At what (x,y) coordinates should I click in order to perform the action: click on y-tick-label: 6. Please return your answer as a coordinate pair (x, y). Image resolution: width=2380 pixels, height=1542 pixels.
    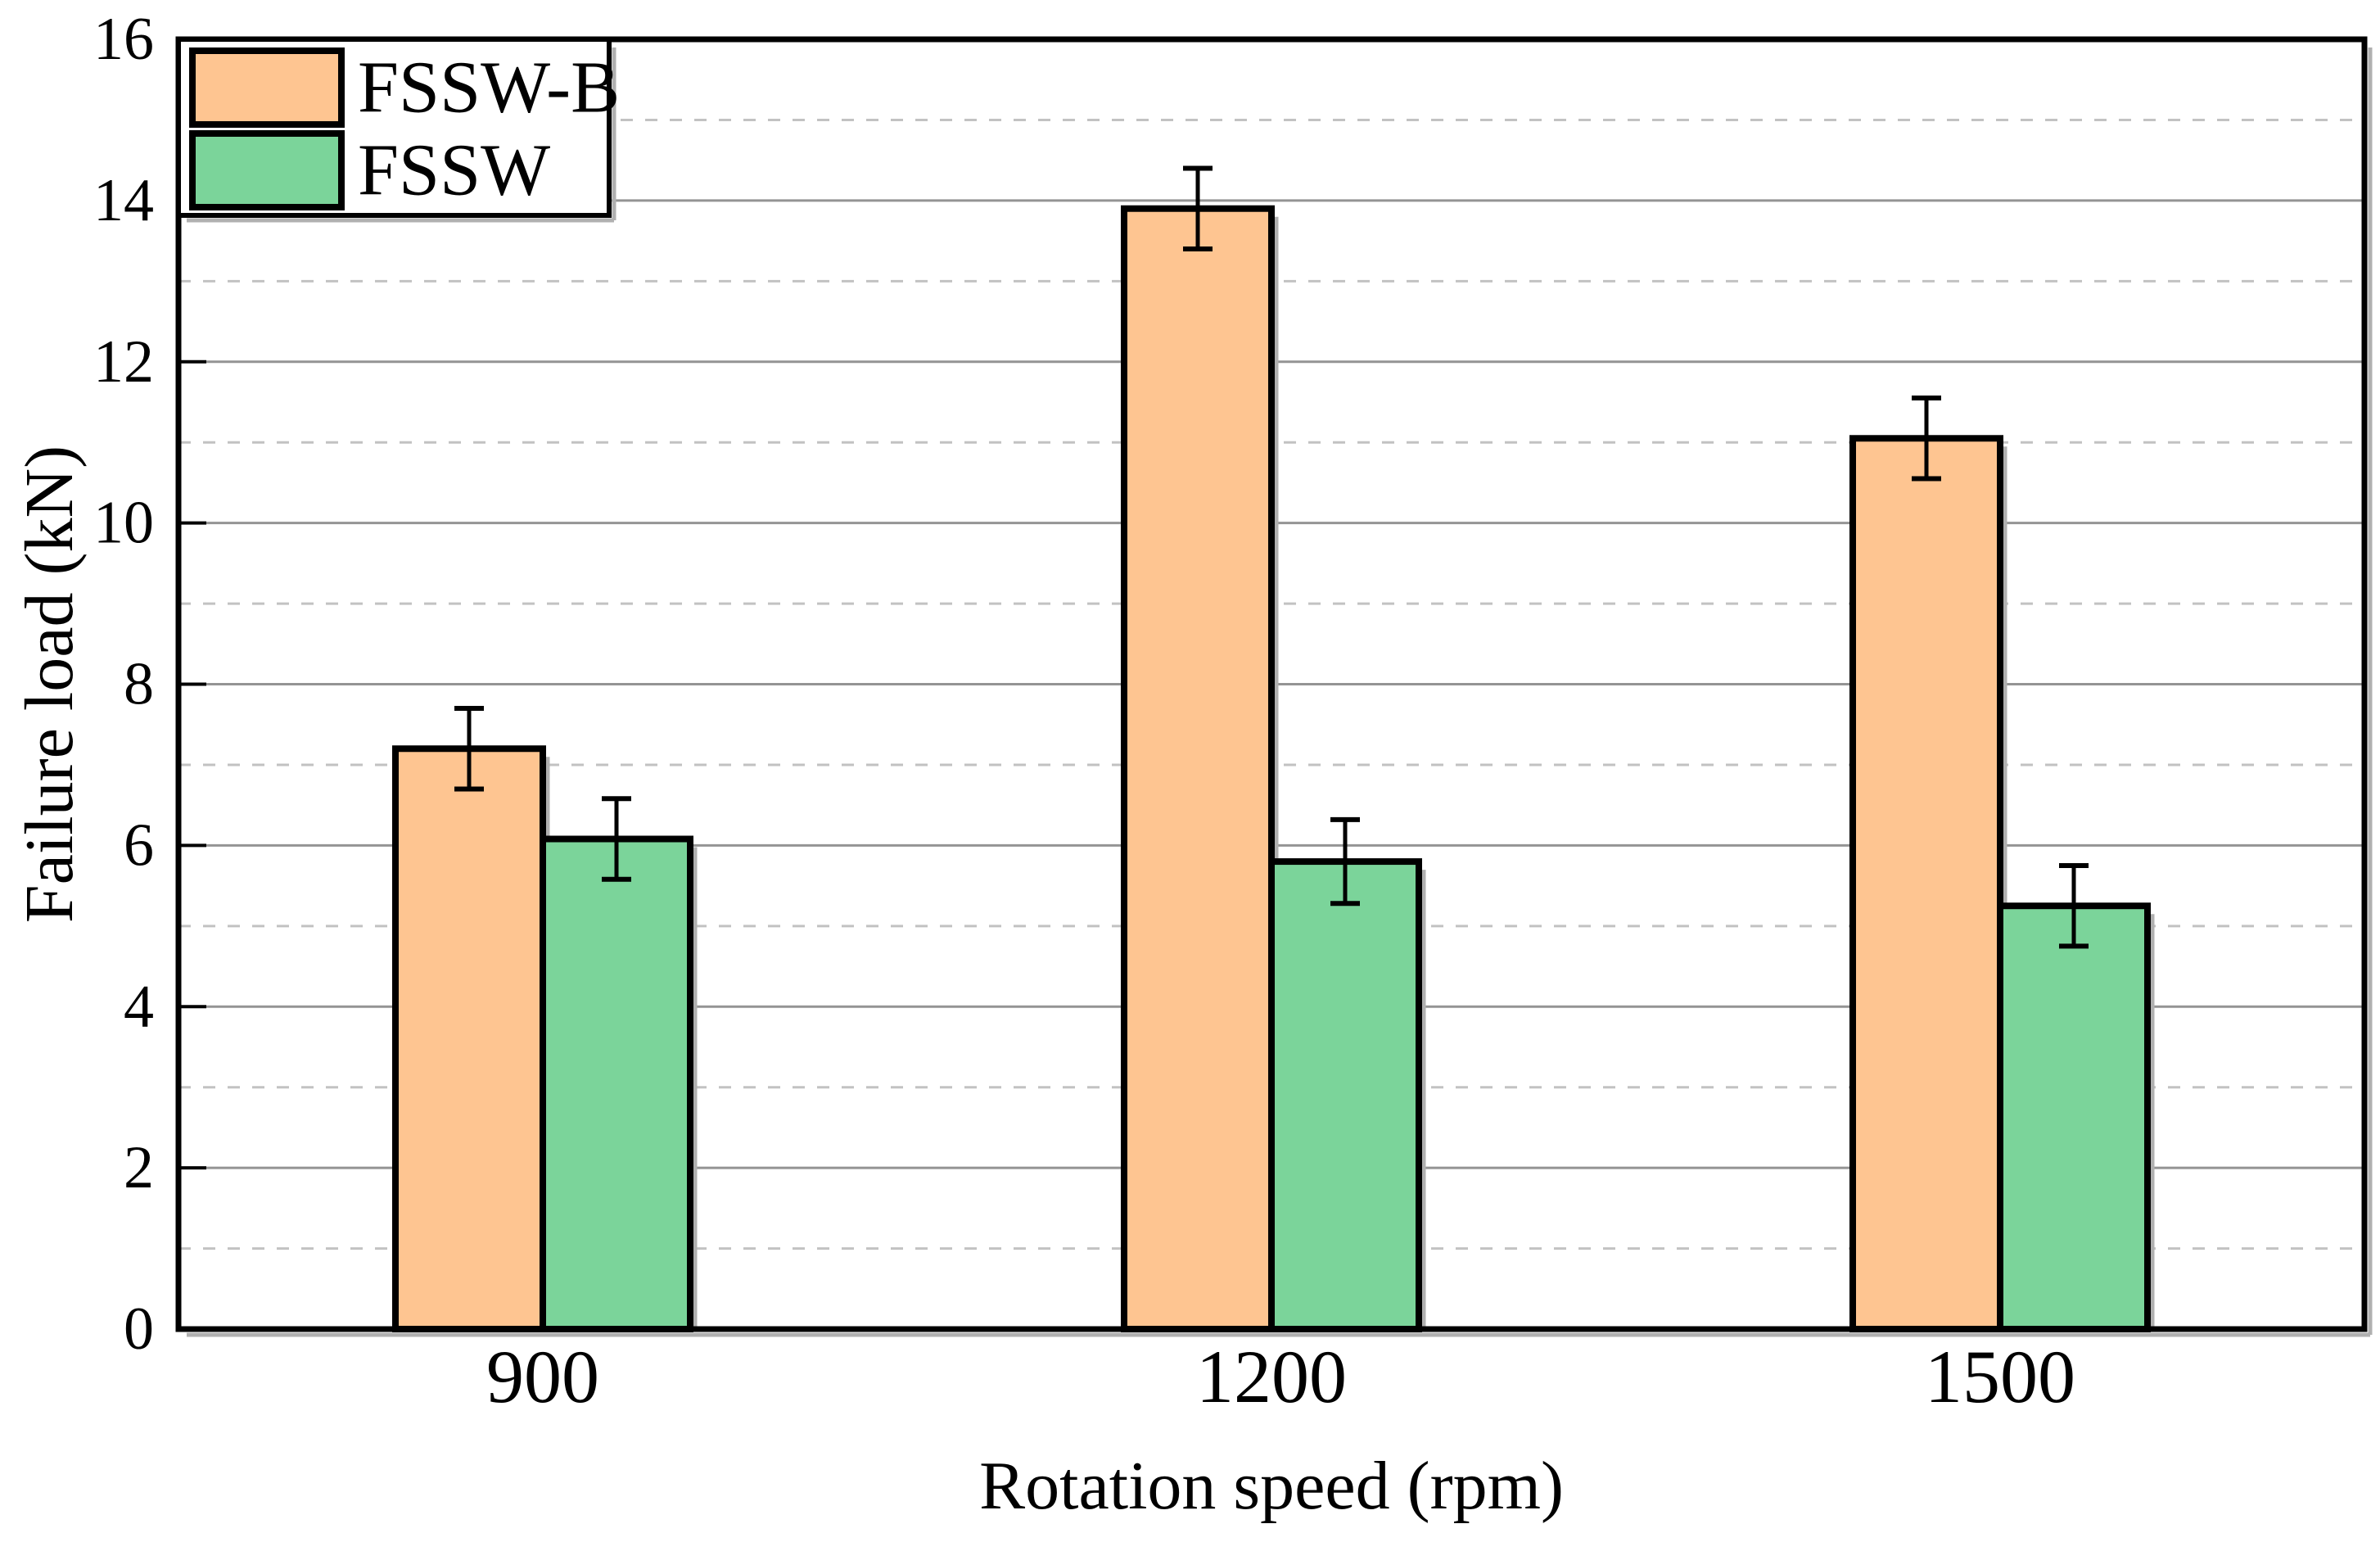
    Looking at the image, I should click on (139, 846).